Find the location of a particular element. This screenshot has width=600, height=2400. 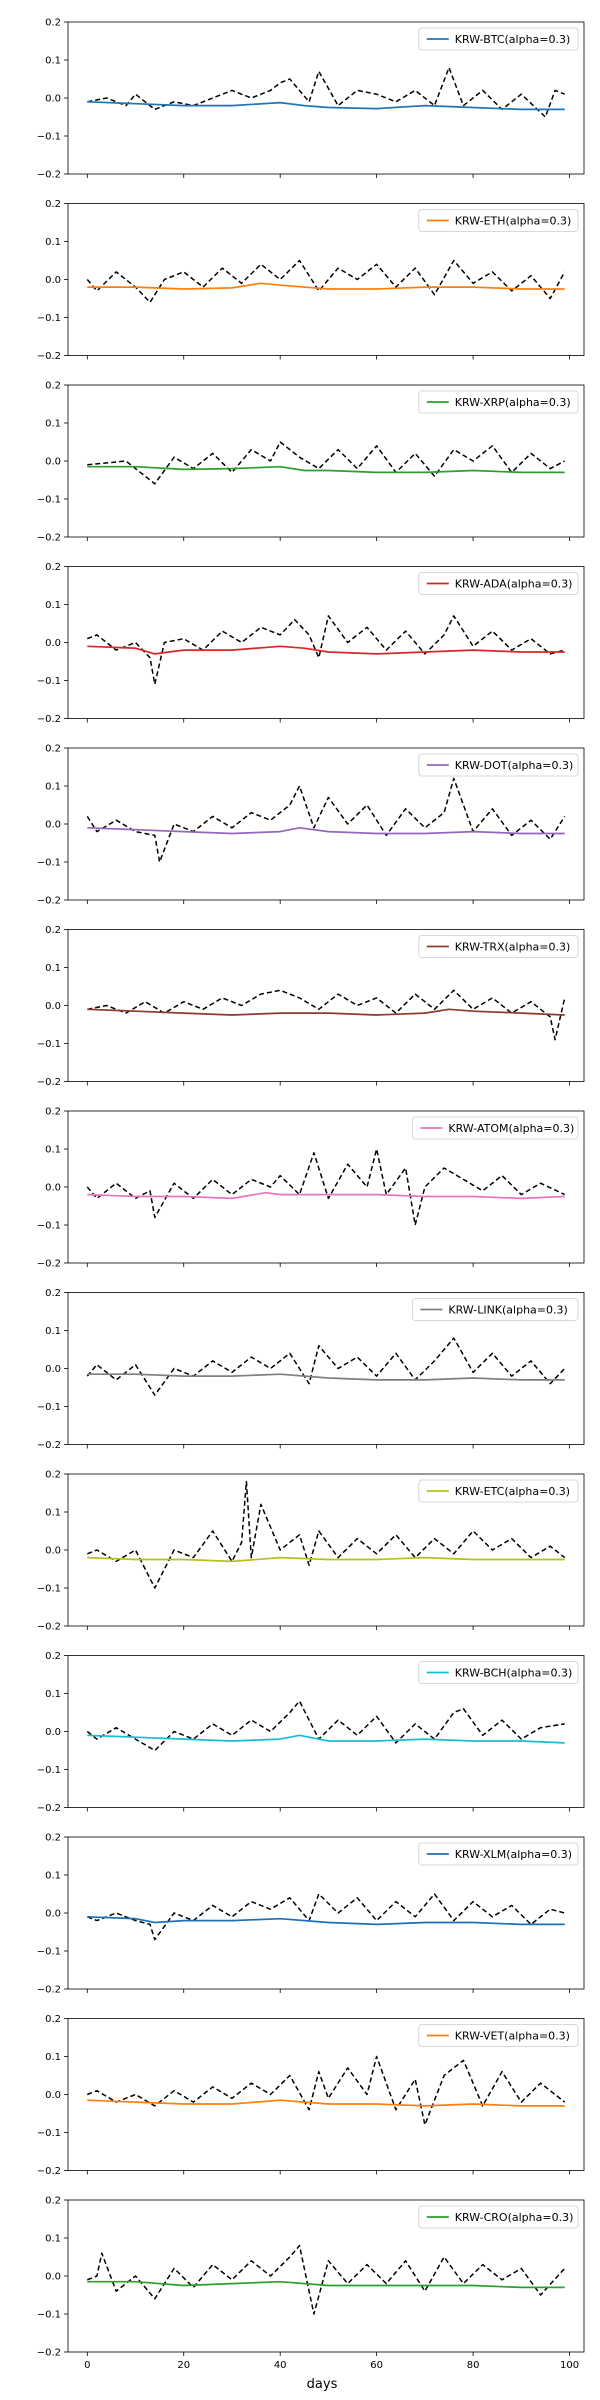

legend-label: KRW-BTC(alpha=0.3) is located at coordinates (513, 39).